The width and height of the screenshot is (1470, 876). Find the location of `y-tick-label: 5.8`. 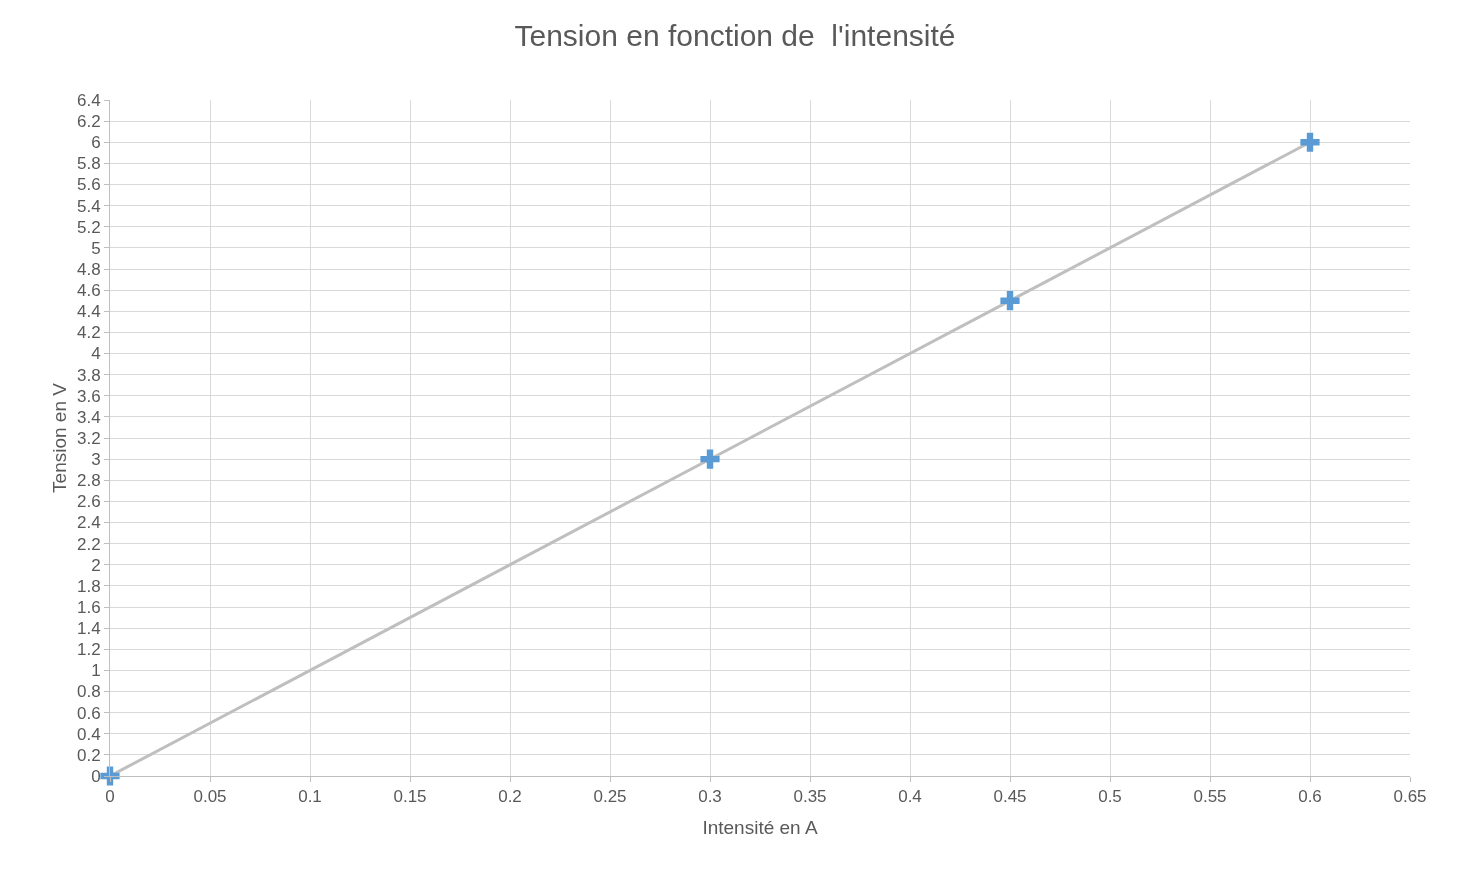

y-tick-label: 5.8 is located at coordinates (88, 164).